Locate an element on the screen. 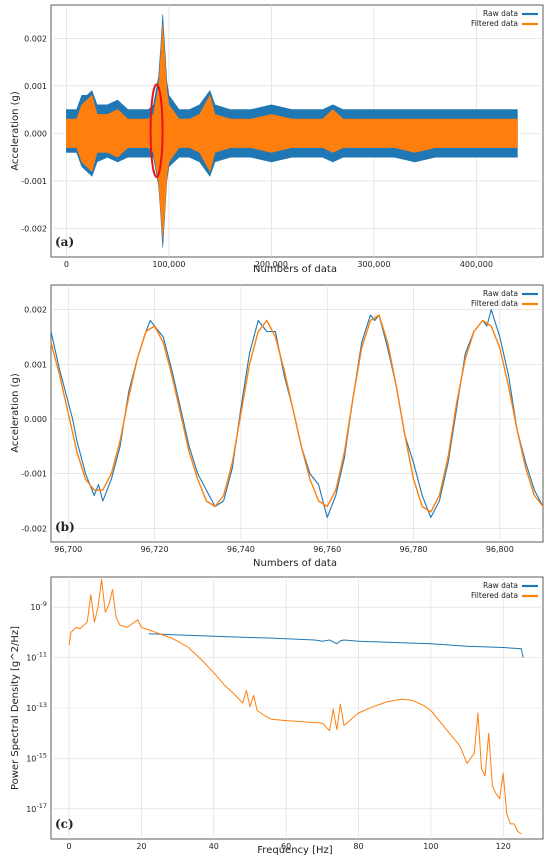 This screenshot has height=862, width=550. legend-b: Raw data Filtered data is located at coordinates (504, 298).